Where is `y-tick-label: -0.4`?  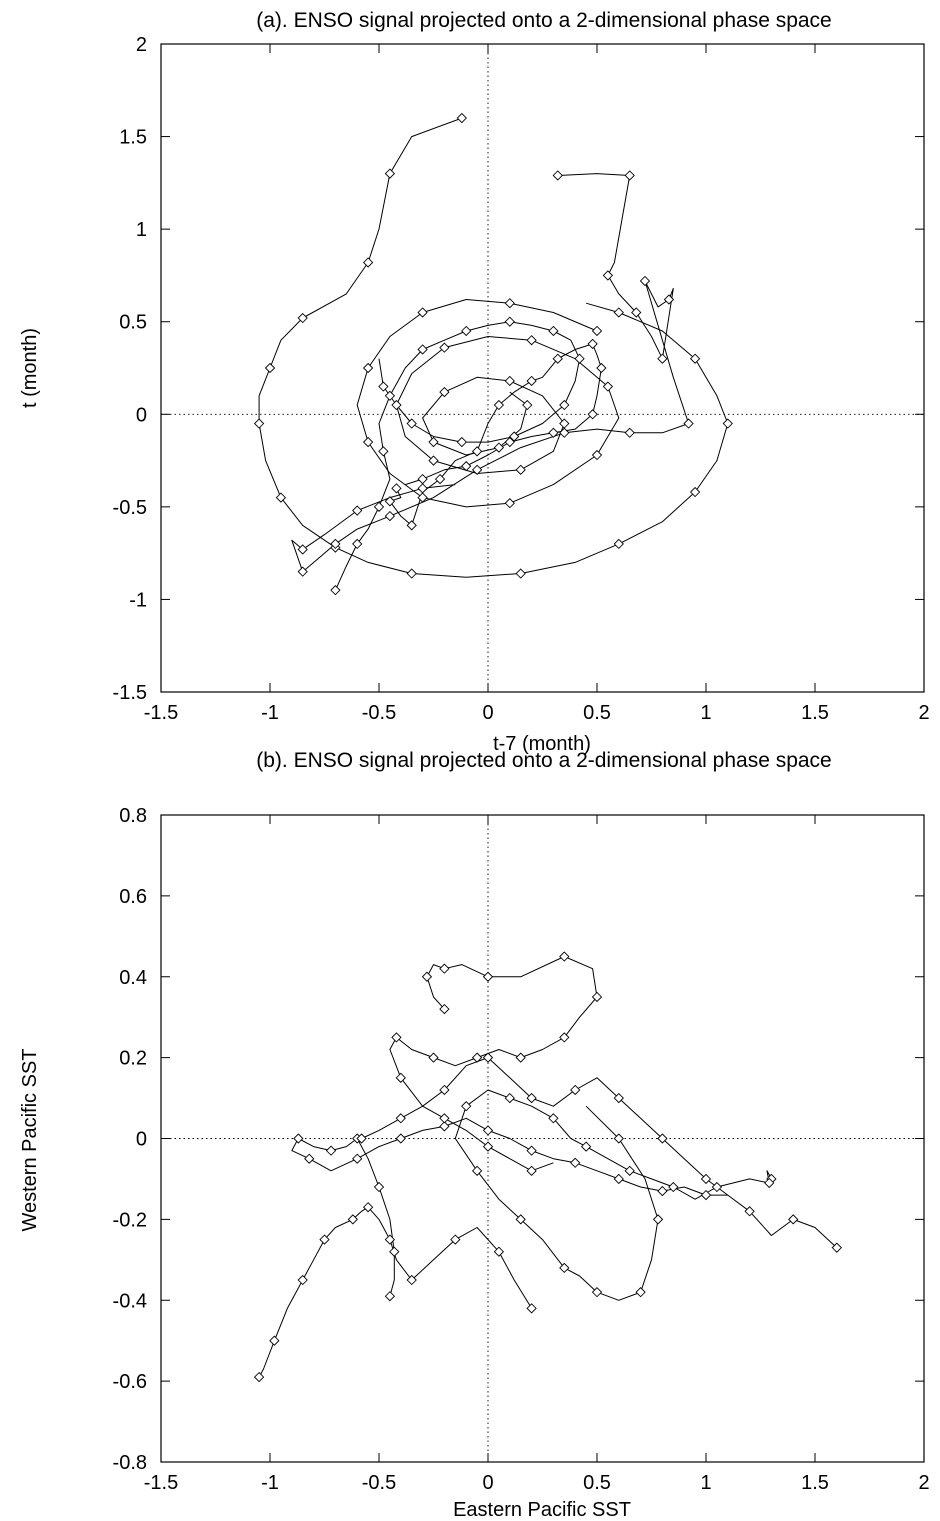 y-tick-label: -0.4 is located at coordinates (130, 1301).